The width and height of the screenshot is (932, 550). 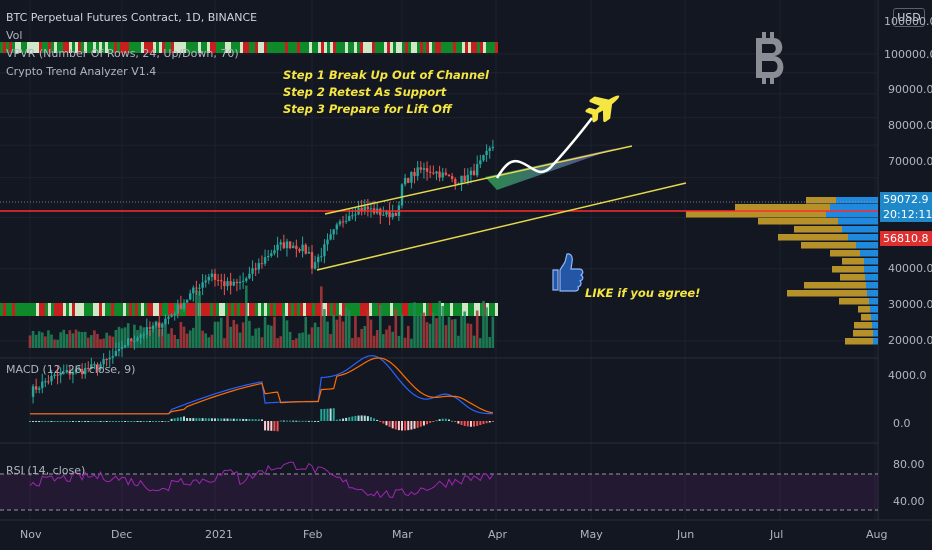 What do you see at coordinates (14, 35) in the screenshot?
I see `indicator-label-vol: Vol` at bounding box center [14, 35].